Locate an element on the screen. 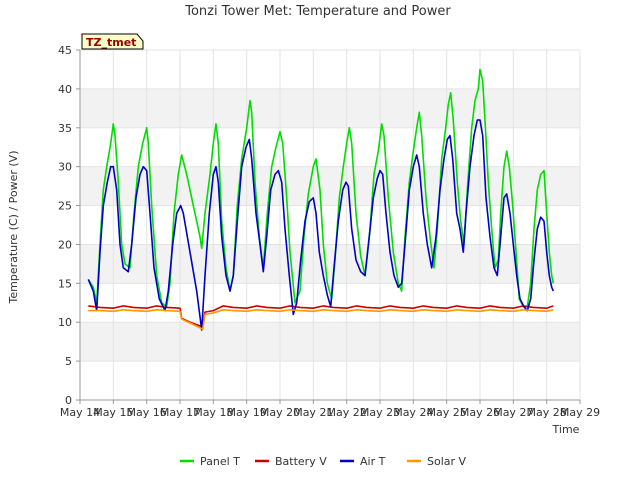  y-tick-label-30: 30 is located at coordinates (65, 167).